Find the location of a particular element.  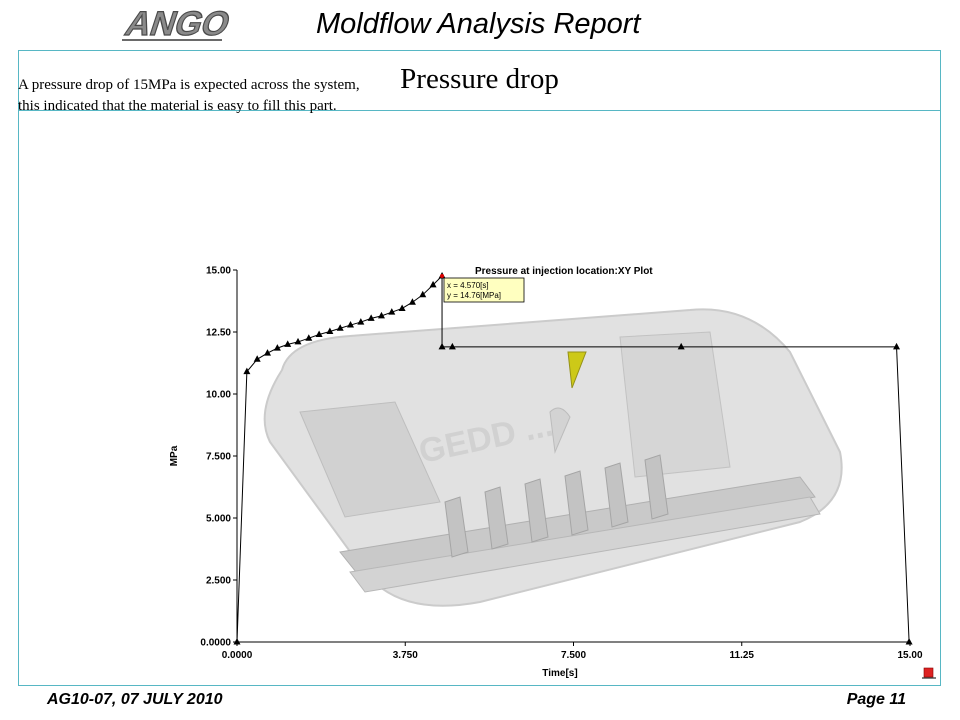

chart-title: Pressure at injection location:XY Plot is located at coordinates (564, 271).